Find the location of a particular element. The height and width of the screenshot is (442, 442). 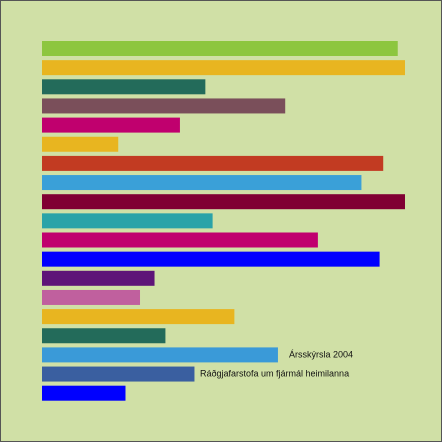

annotation: Ráðgjafarstofa um fjármál heimilanna is located at coordinates (274, 373).